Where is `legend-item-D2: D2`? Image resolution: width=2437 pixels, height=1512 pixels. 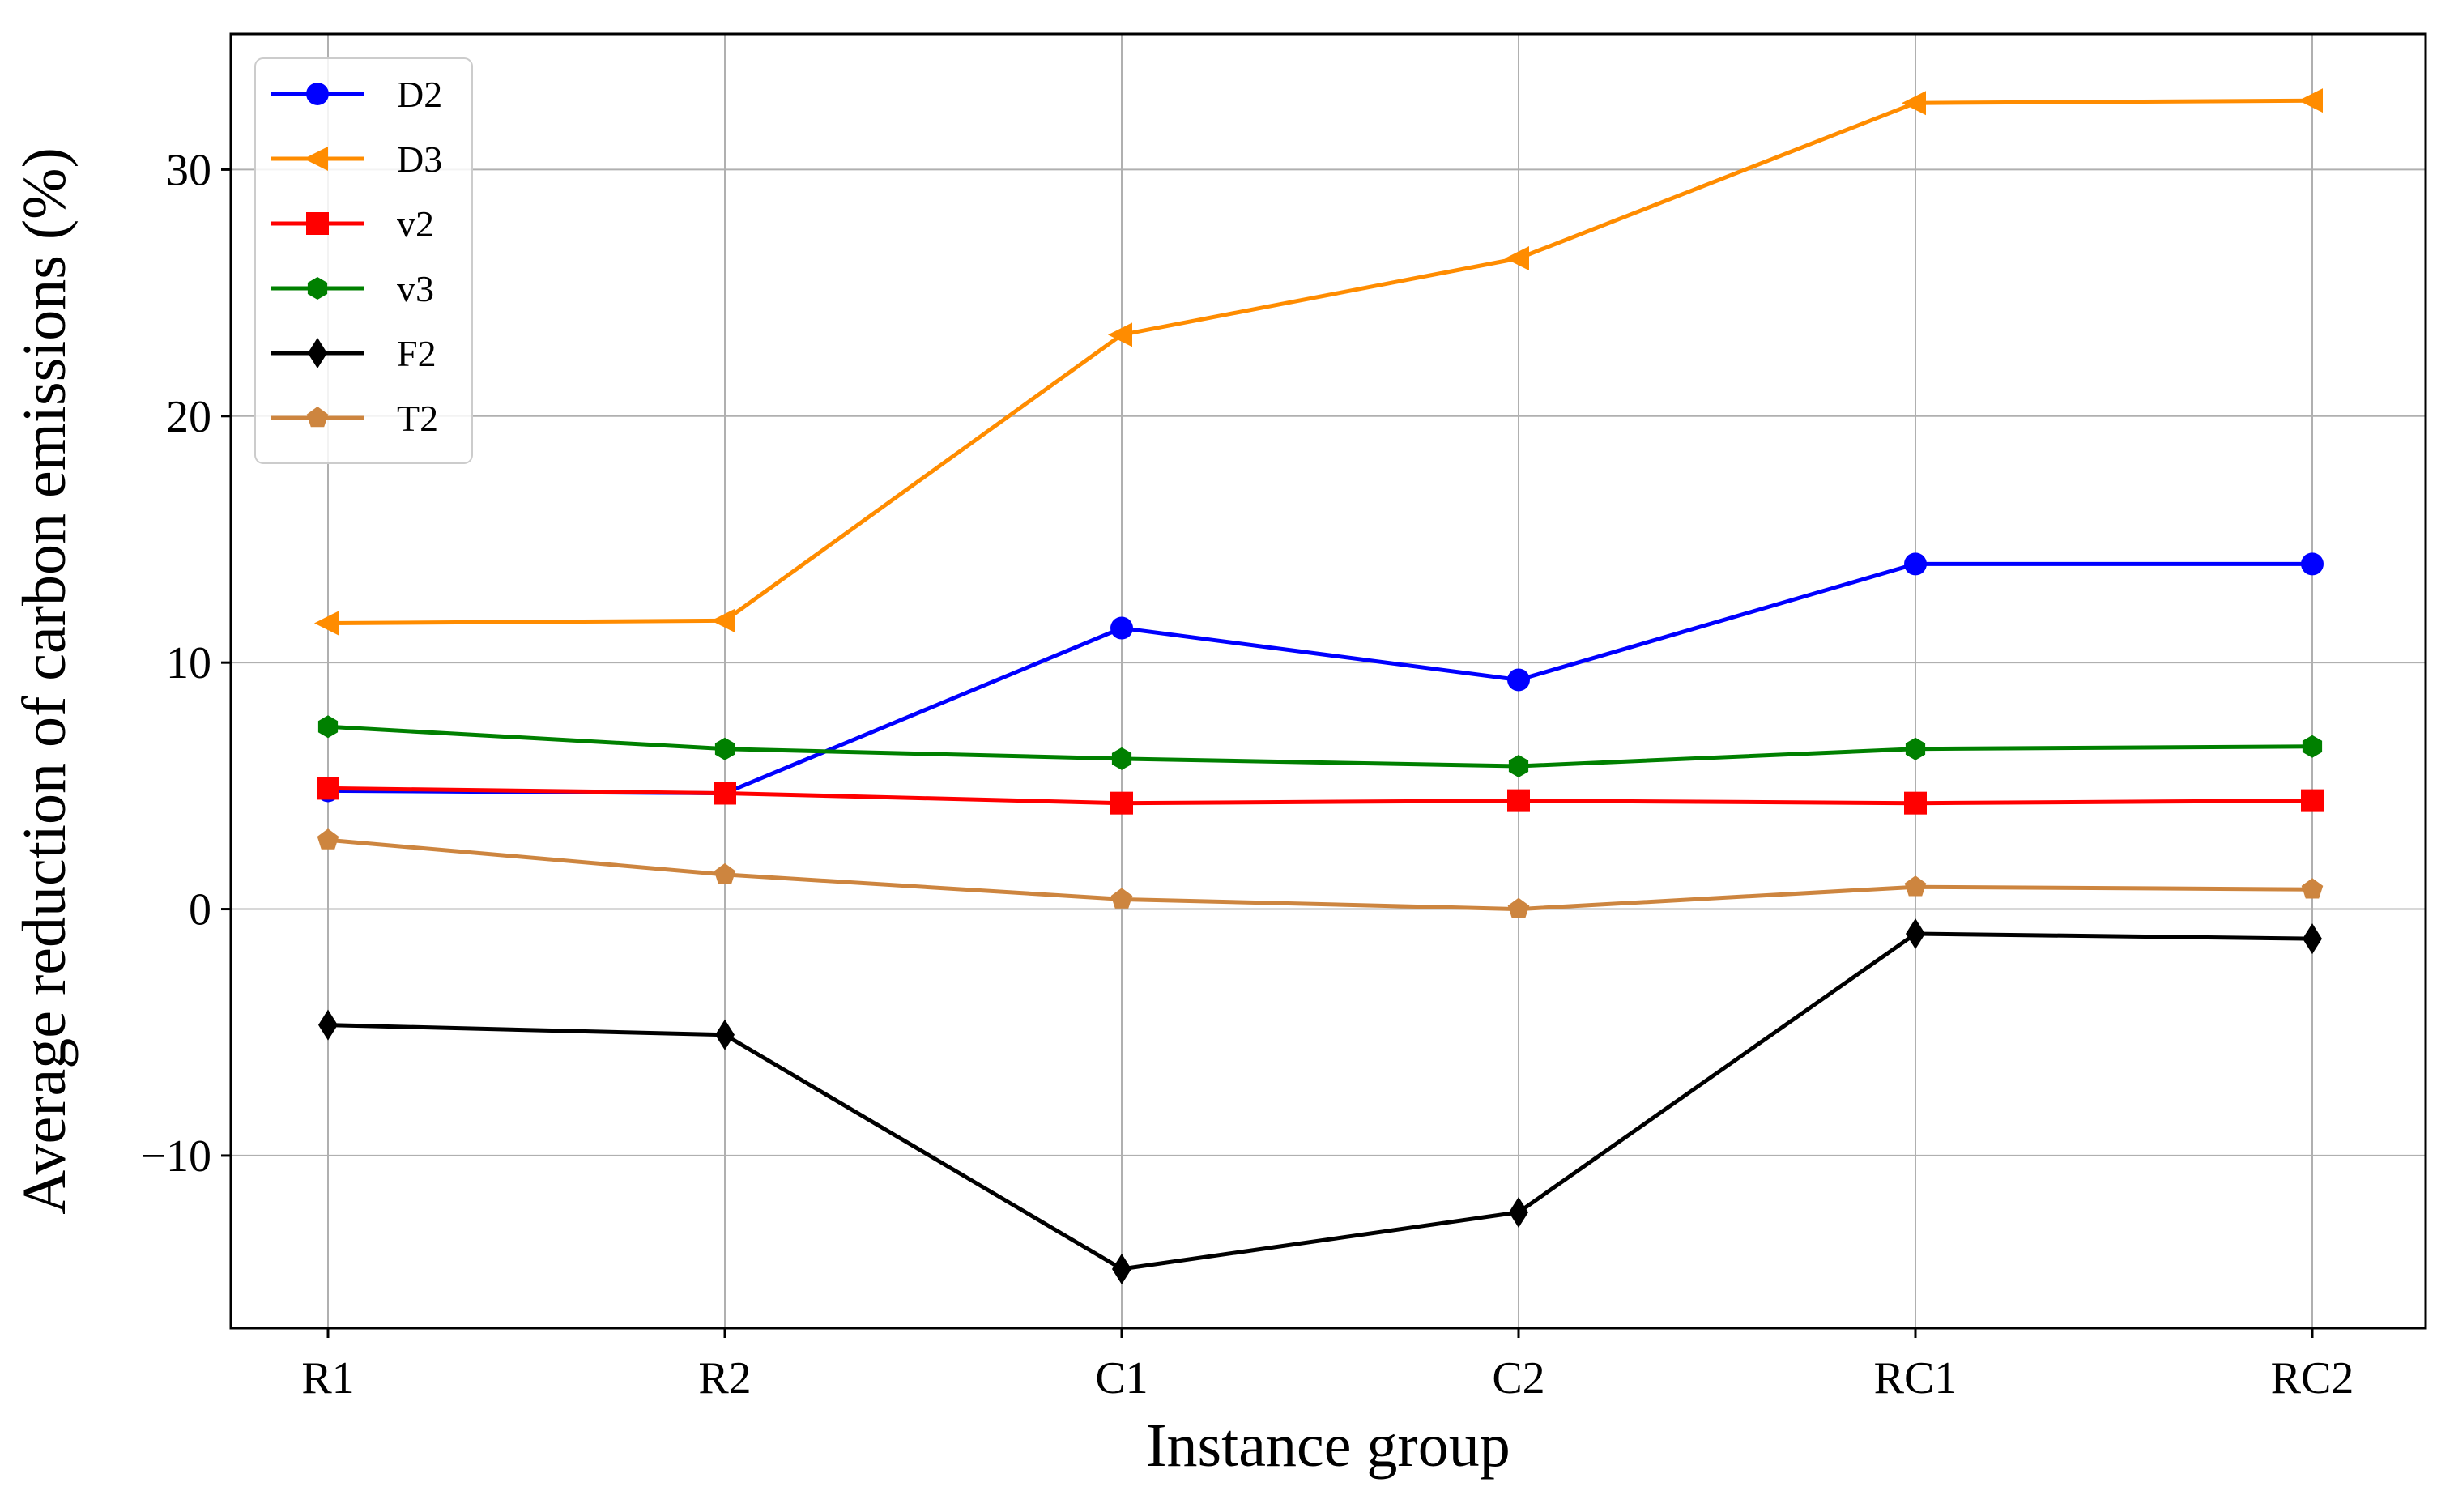 legend-item-D2: D2 is located at coordinates (356, 94).